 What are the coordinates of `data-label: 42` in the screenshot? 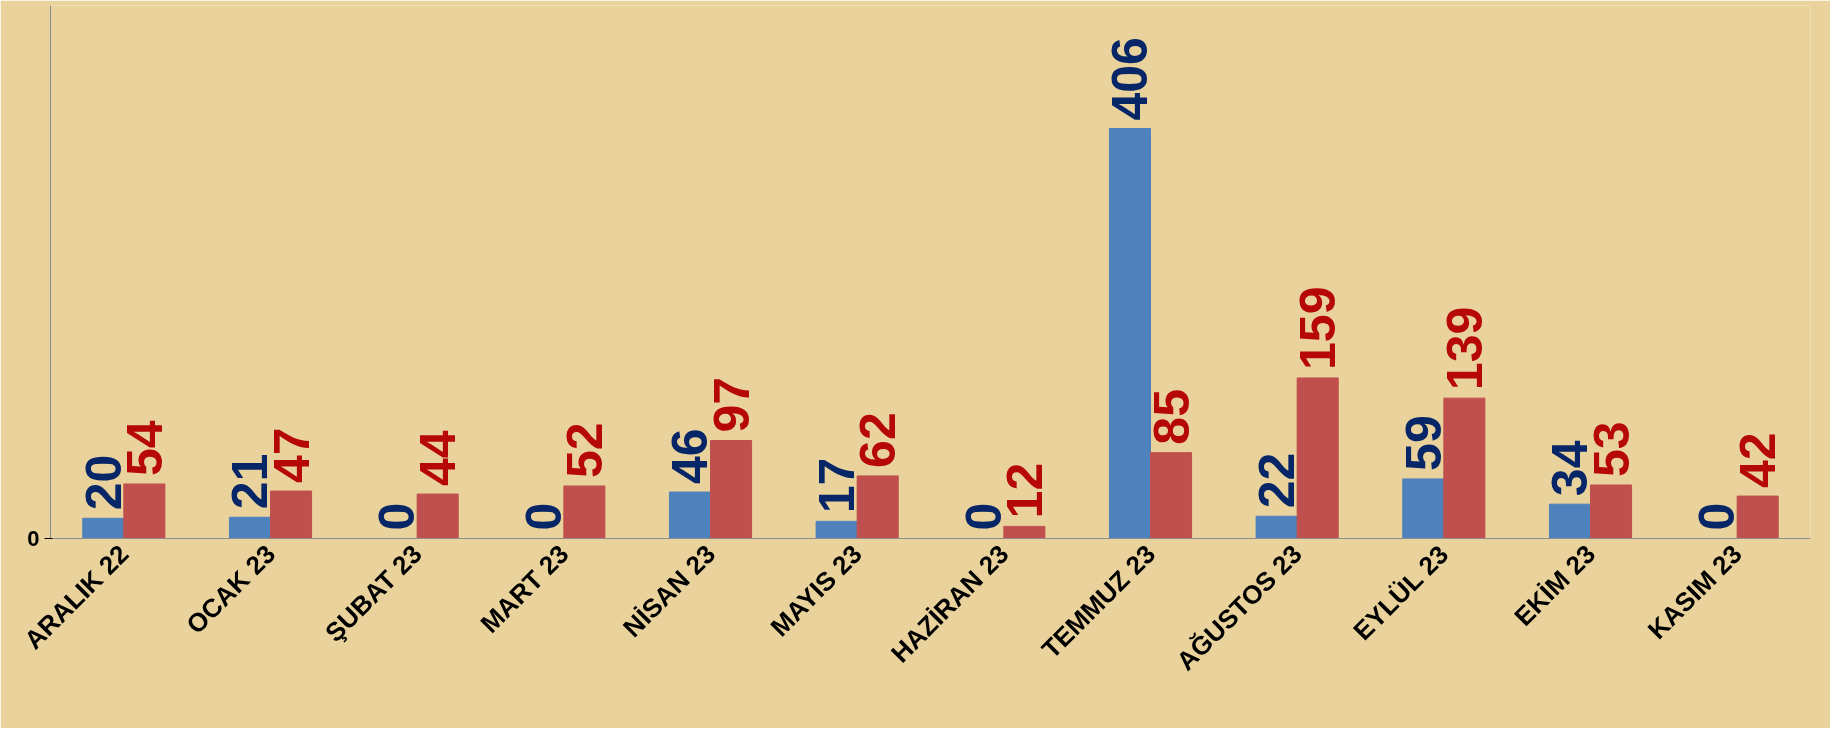 It's located at (1758, 460).